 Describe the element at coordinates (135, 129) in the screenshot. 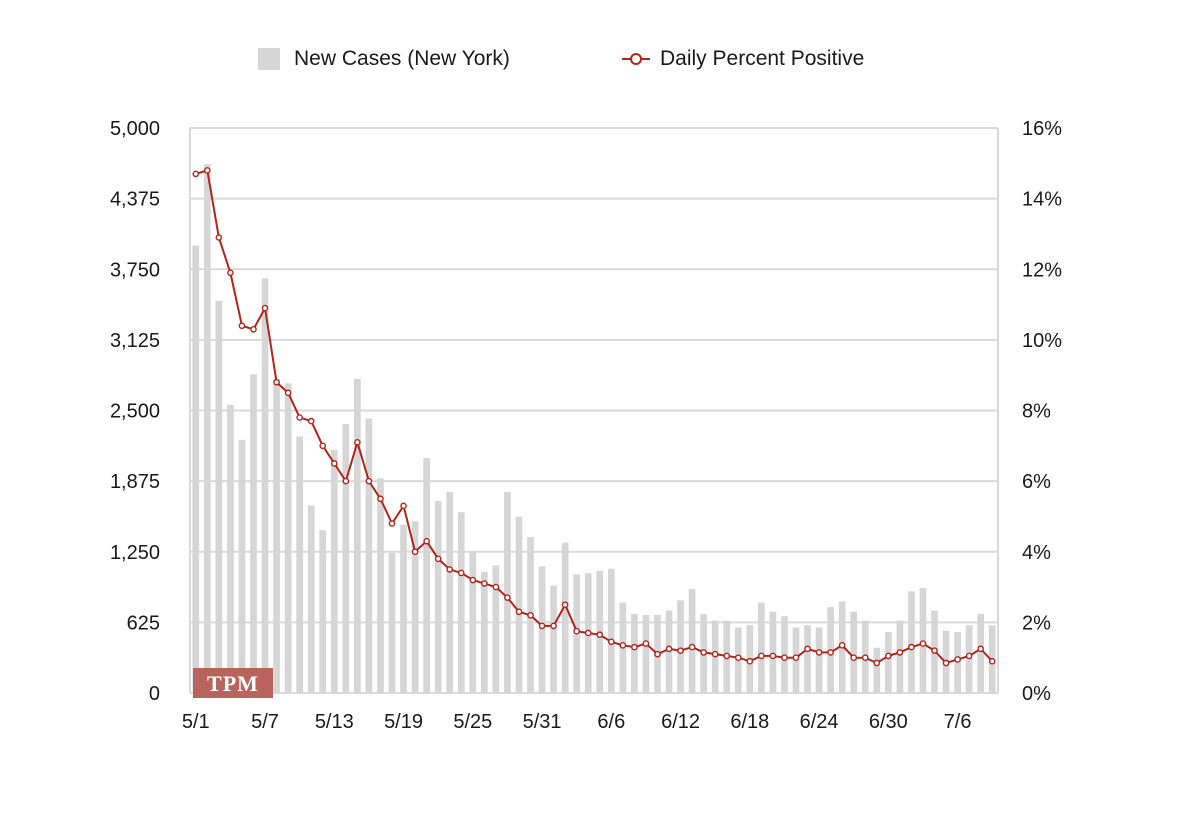

I see `left-tick-label: 5,000` at that location.